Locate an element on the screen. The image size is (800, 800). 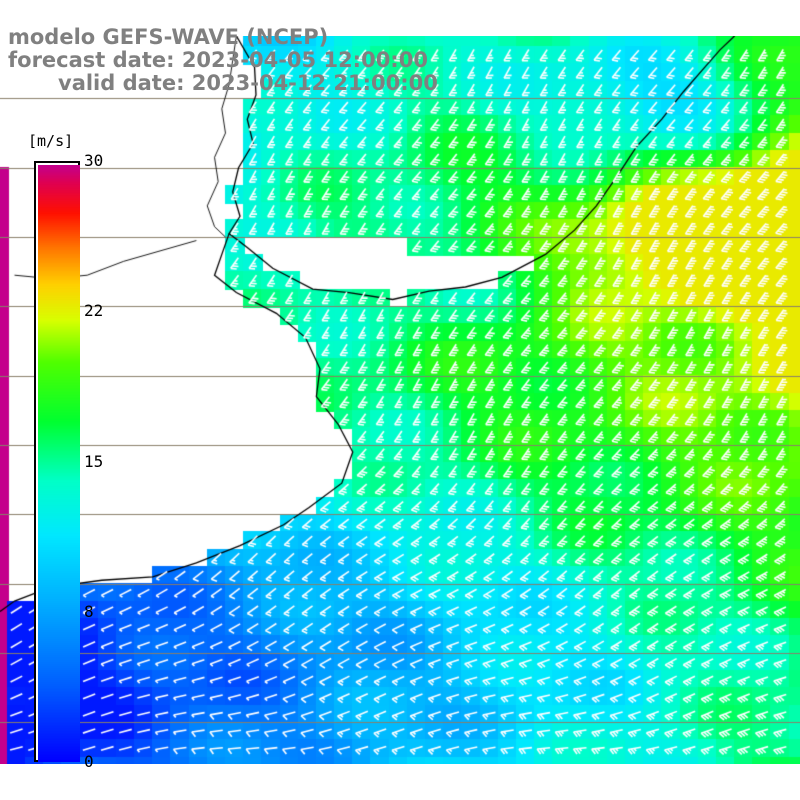
colorbar-tick-8: 8 is located at coordinates (89, 611).